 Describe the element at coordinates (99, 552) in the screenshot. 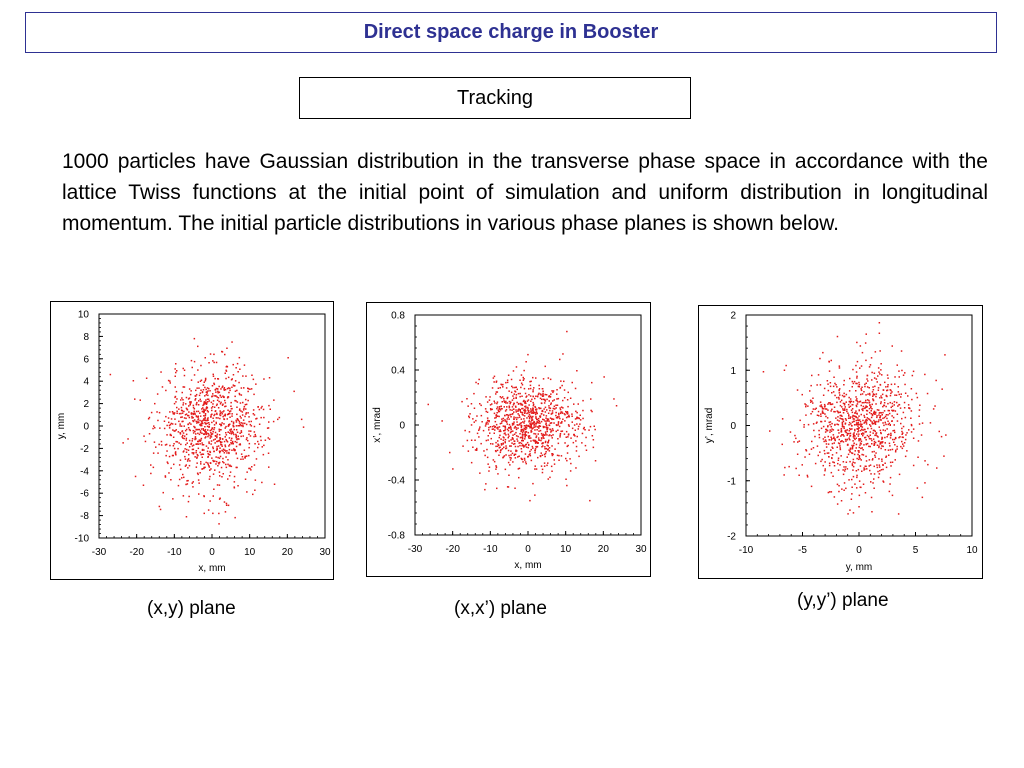

I see `x-tick-label: -30` at that location.